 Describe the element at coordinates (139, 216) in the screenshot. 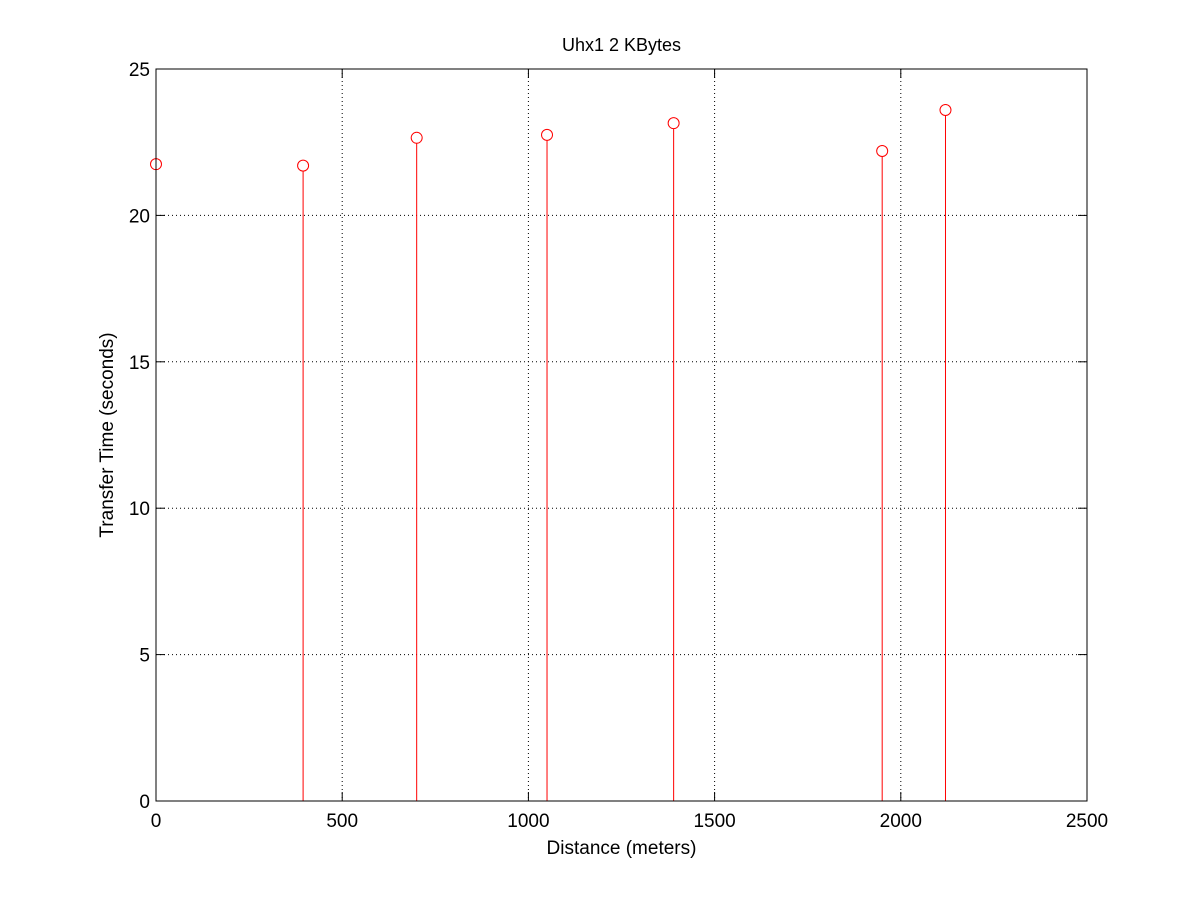

I see `y-tick-label: 20` at that location.